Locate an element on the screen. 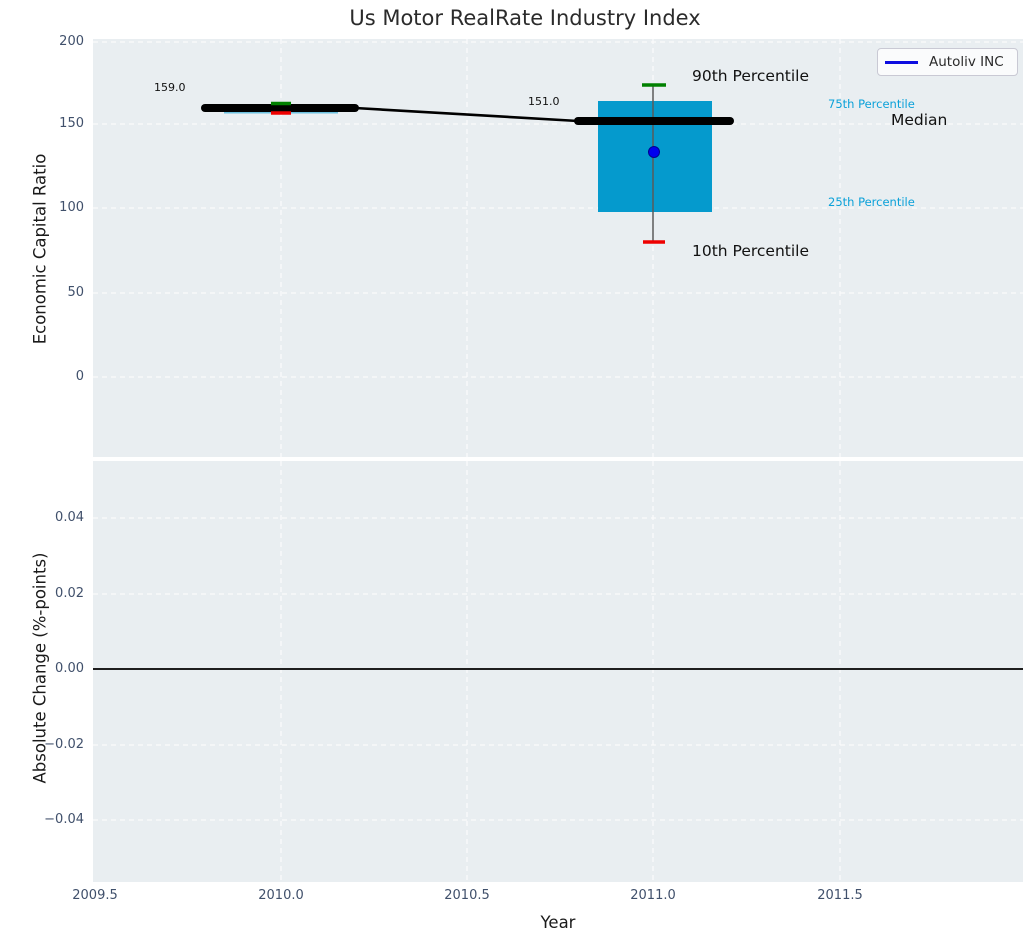  legend-box: Autoliv INC is located at coordinates (947, 62).